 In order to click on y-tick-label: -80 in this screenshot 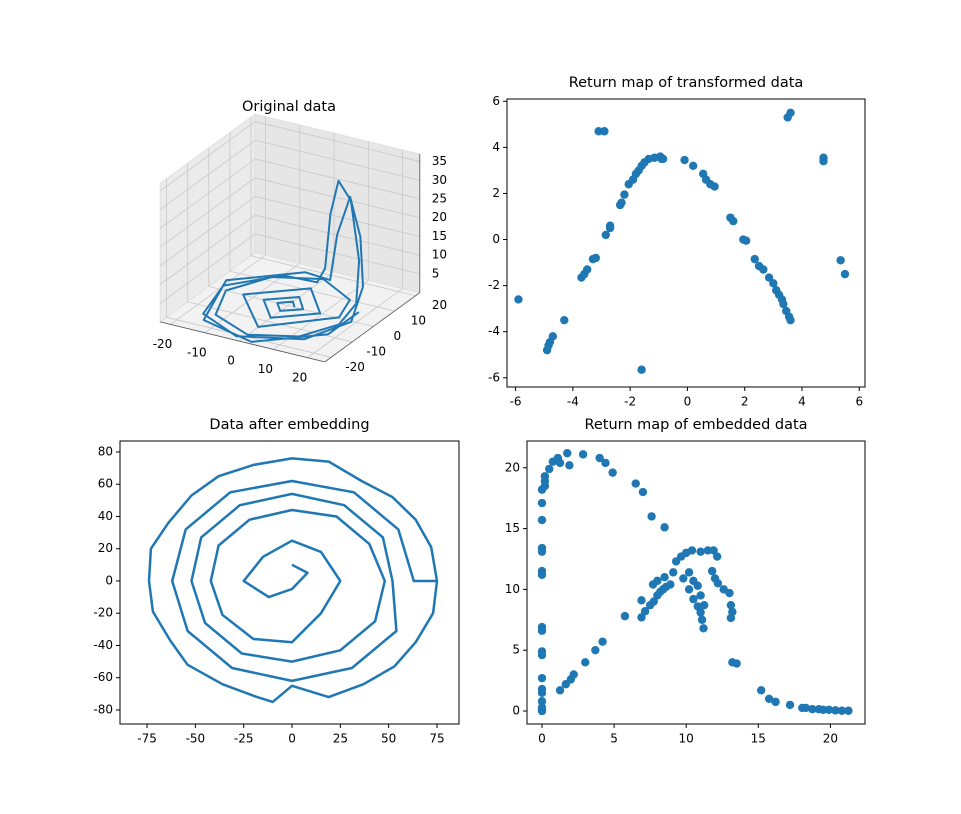, I will do `click(103, 709)`.